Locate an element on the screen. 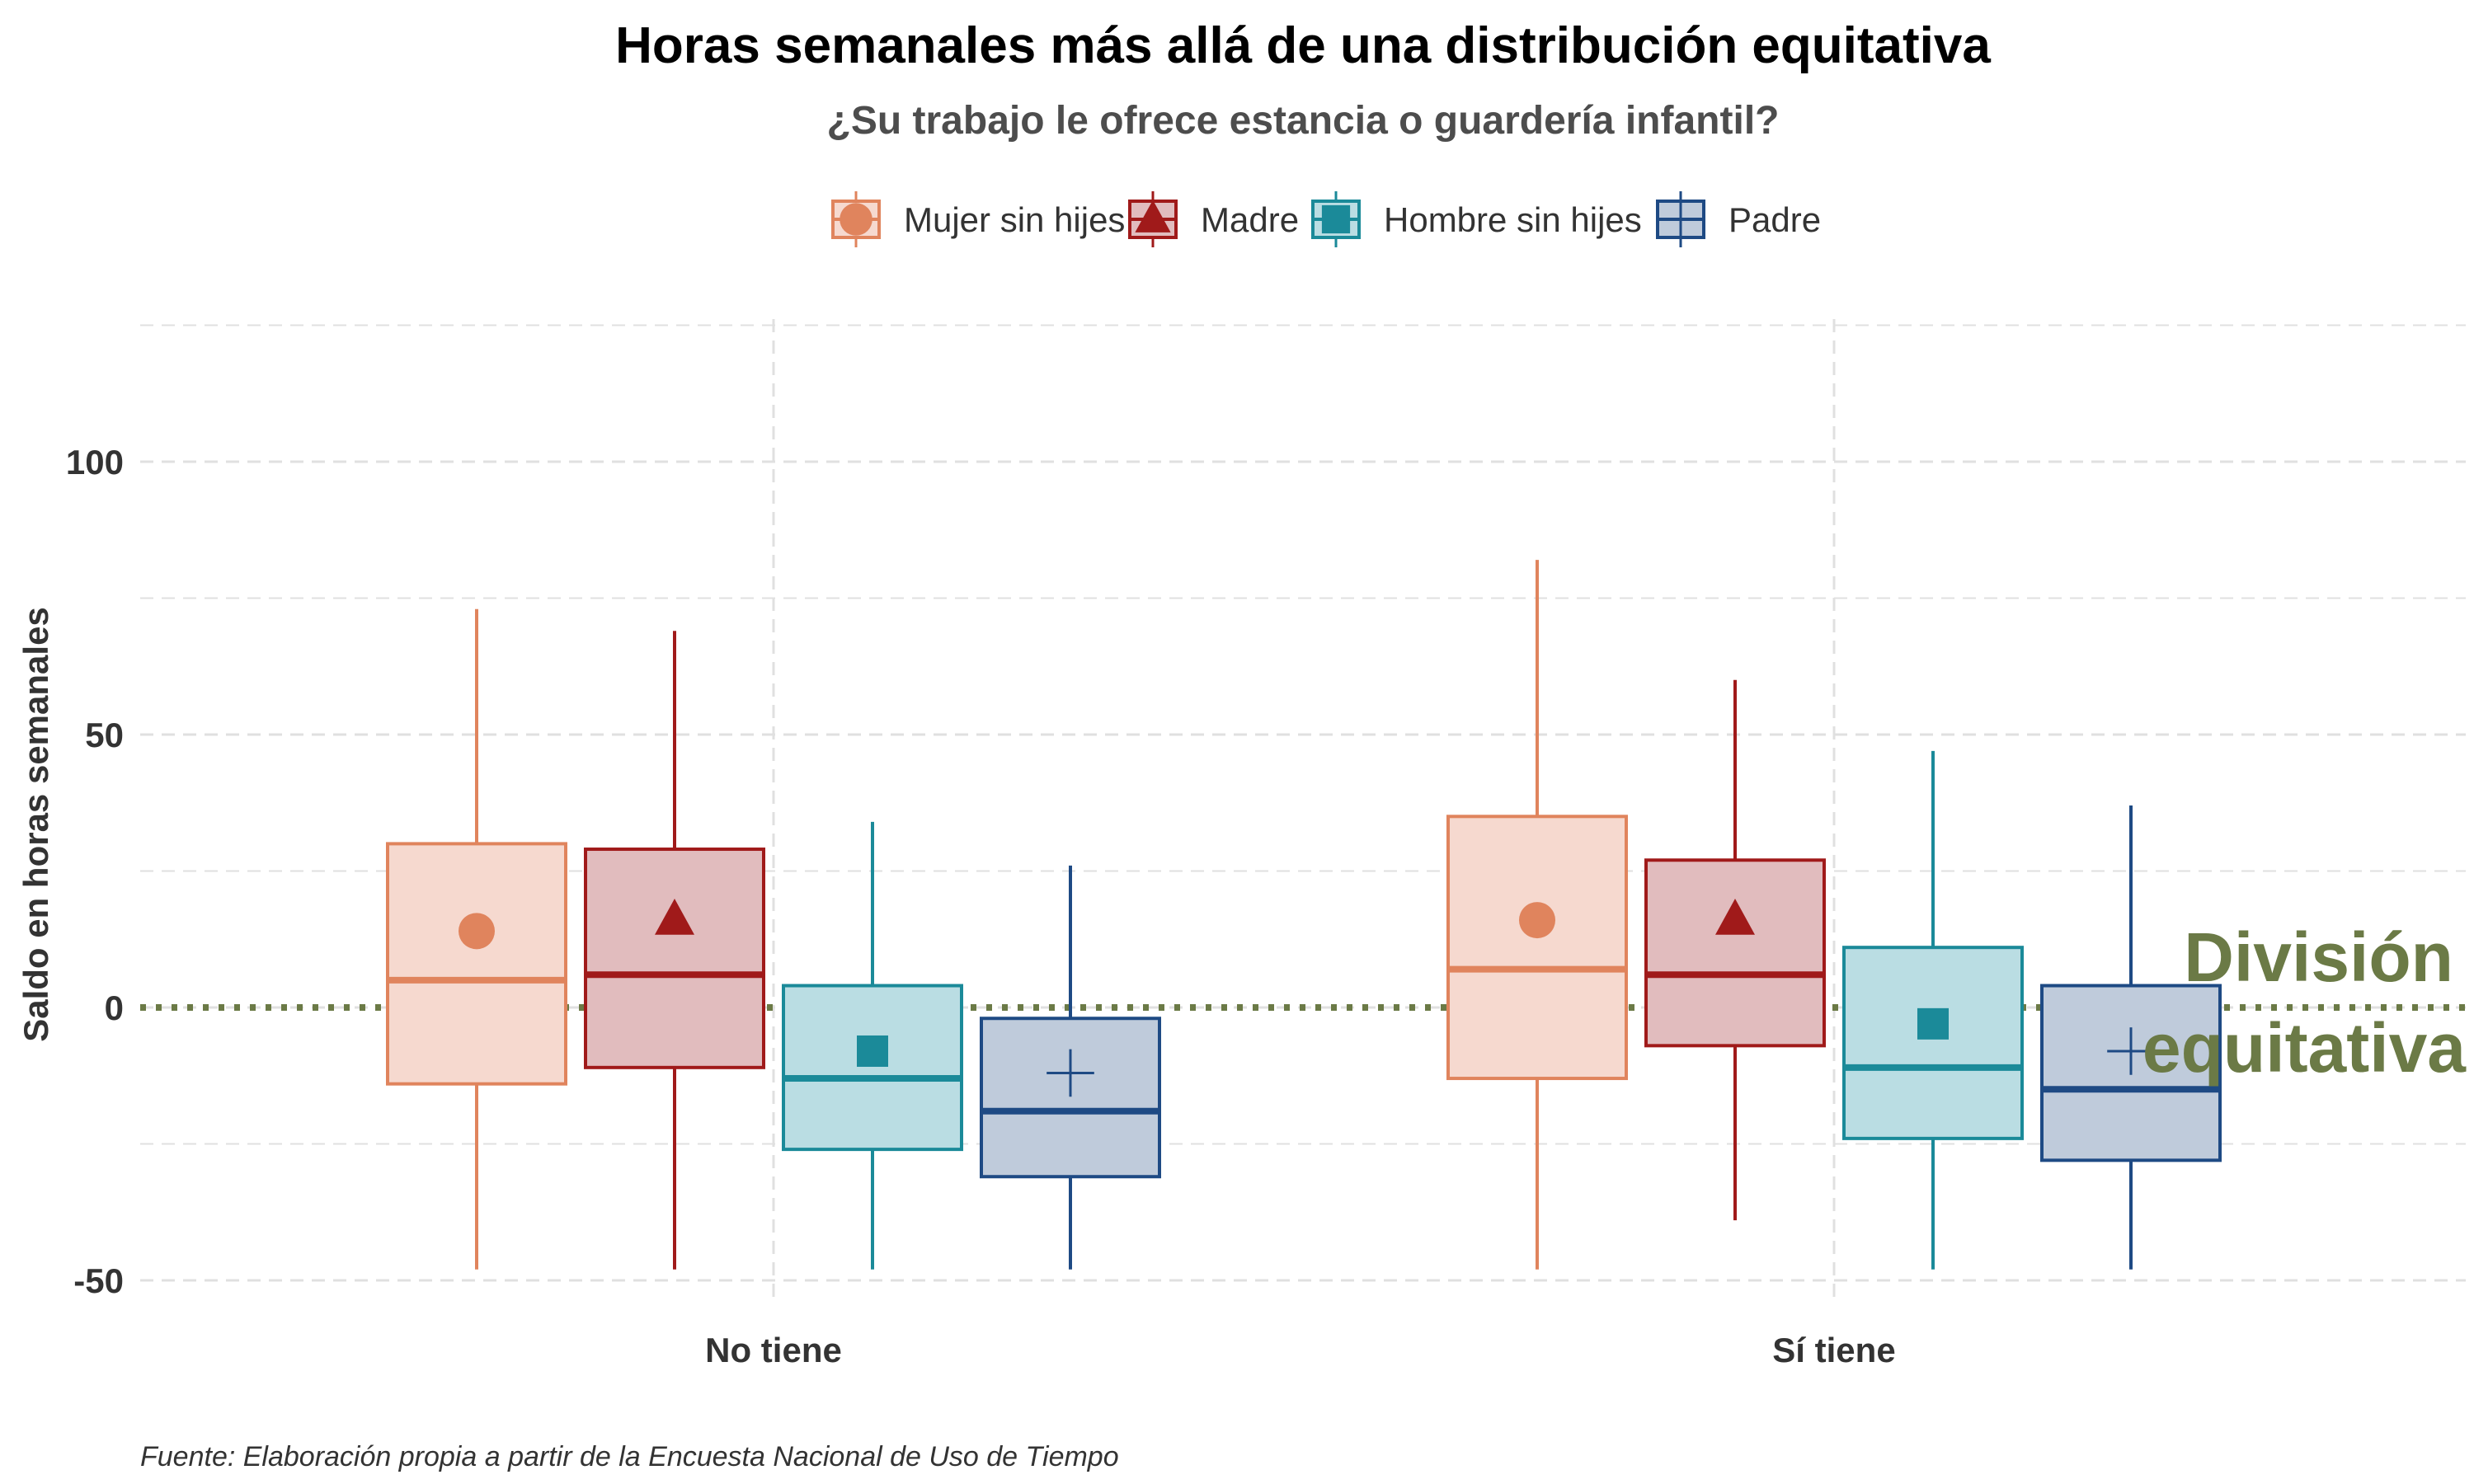  legend-item: Mujer sin hijes is located at coordinates (978, 219).